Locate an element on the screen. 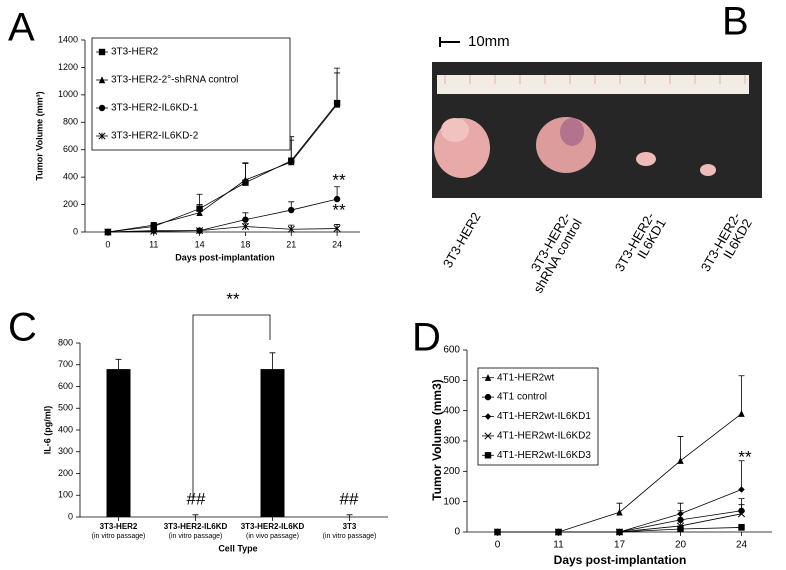  ruler-ticks is located at coordinates (595, 79).